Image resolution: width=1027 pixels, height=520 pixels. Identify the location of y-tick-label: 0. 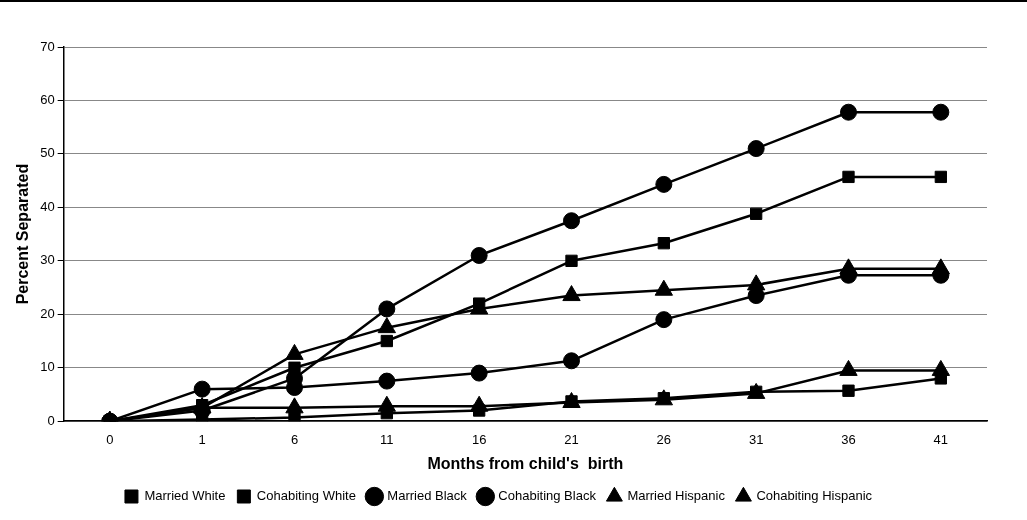
(51, 420).